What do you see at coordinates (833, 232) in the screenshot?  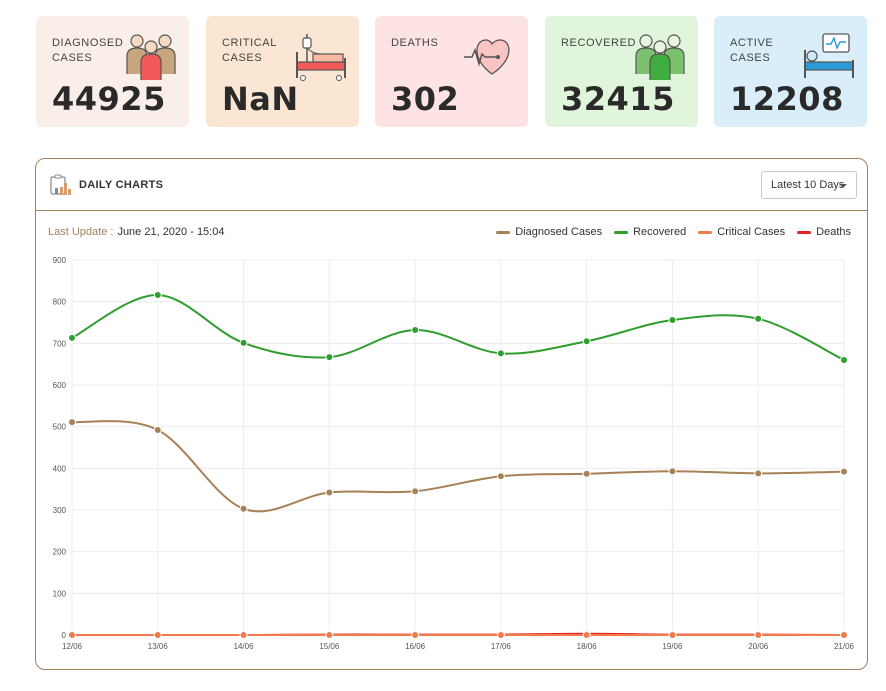 I see `legend-label: Deaths` at bounding box center [833, 232].